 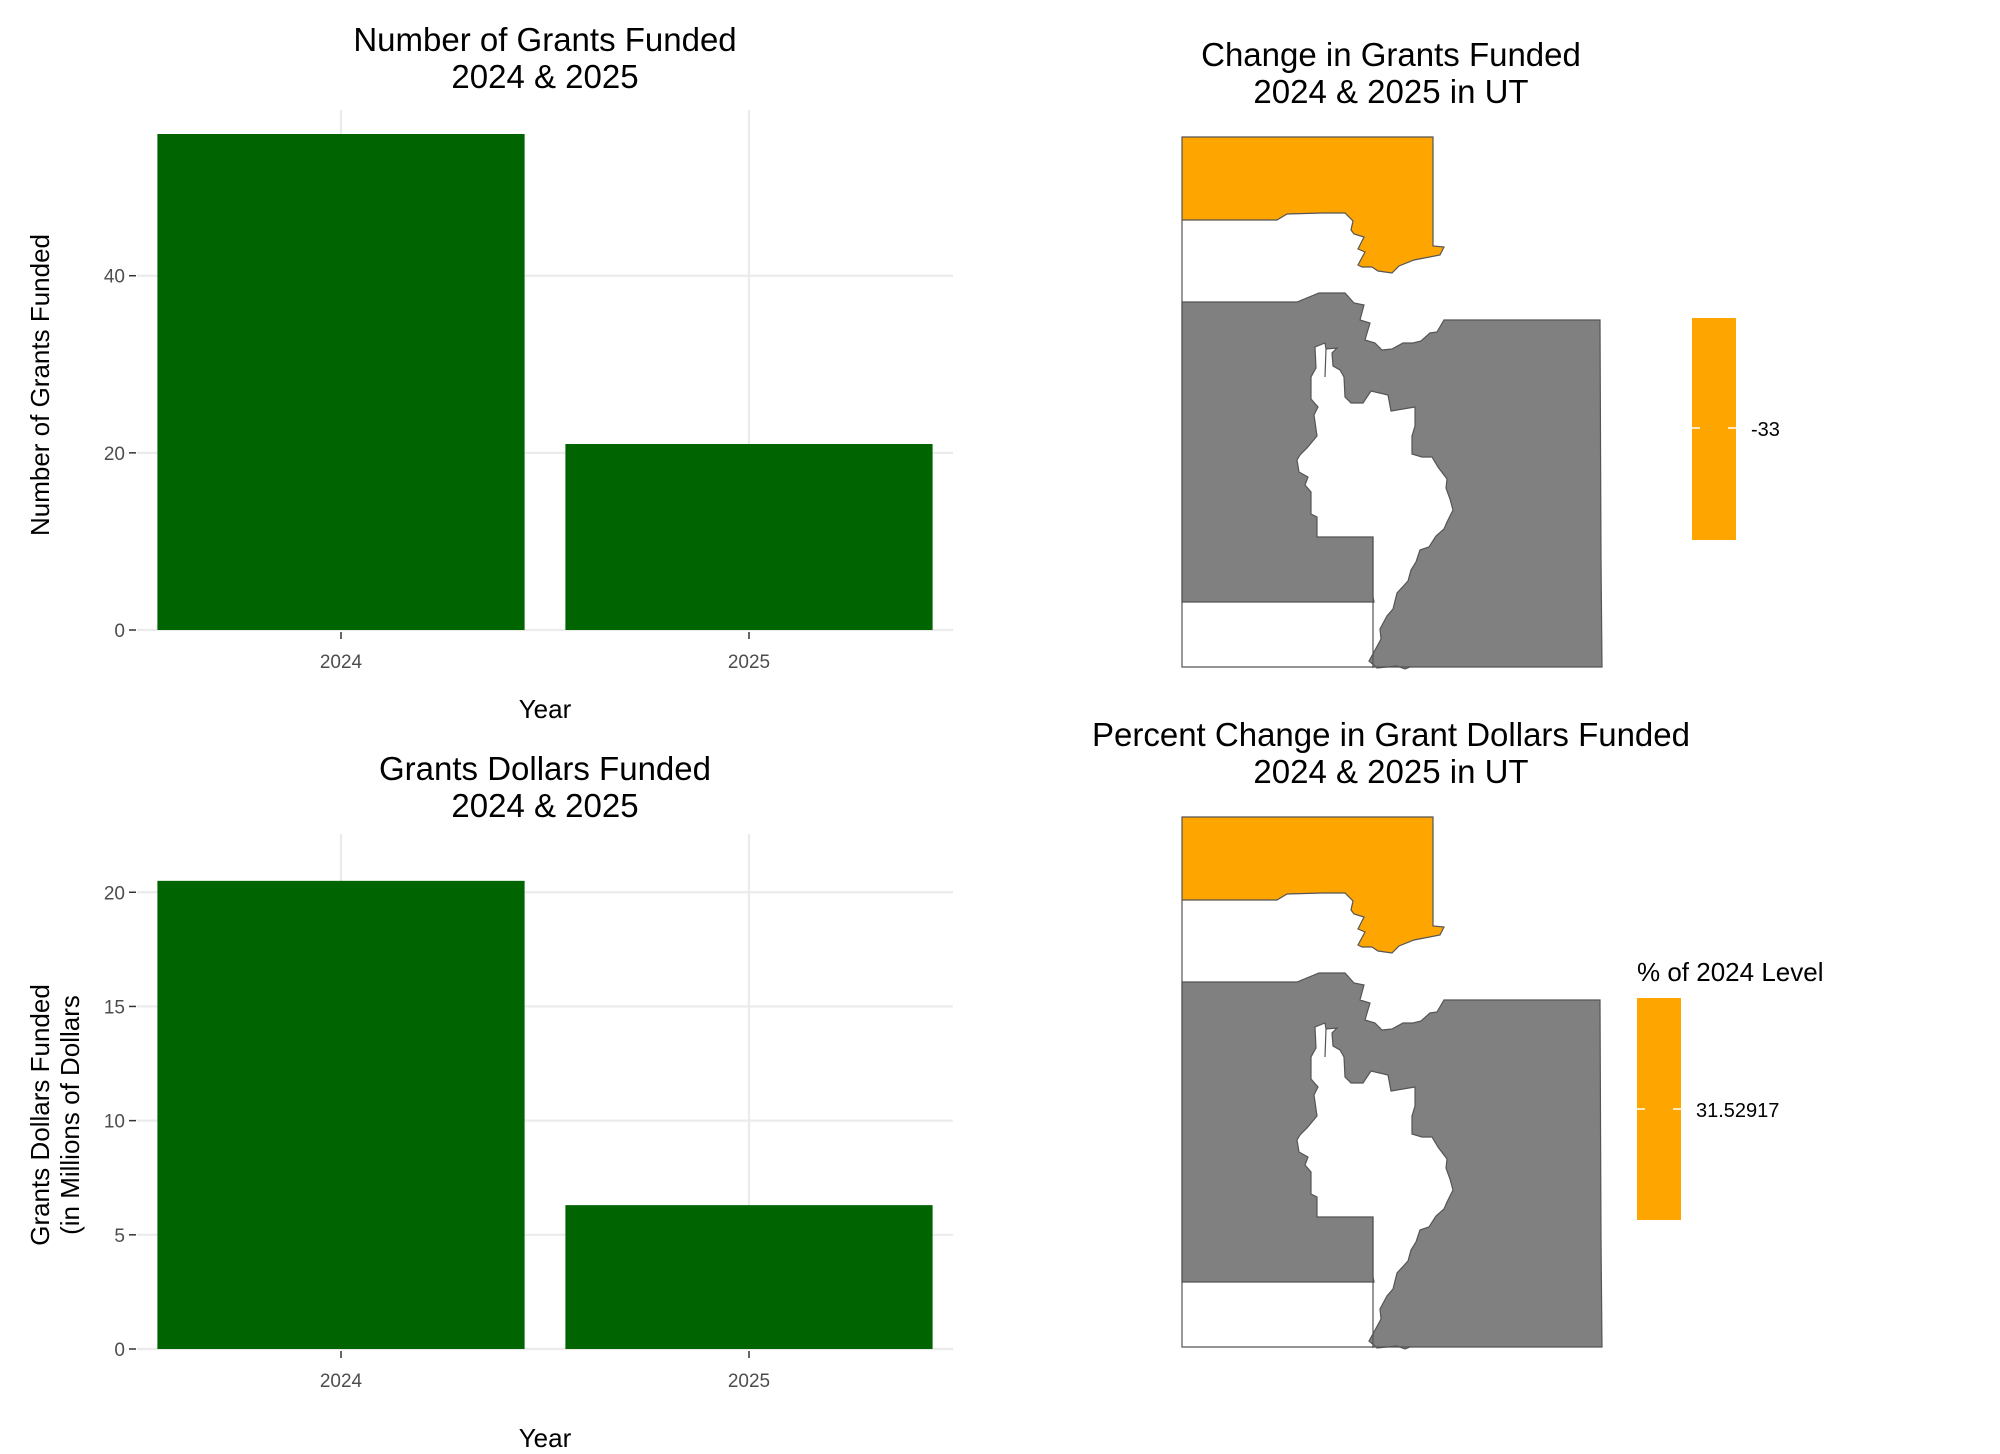 What do you see at coordinates (40, 1115) in the screenshot?
I see `chart2-y-axis-title-line1: Grants Dollars Funded` at bounding box center [40, 1115].